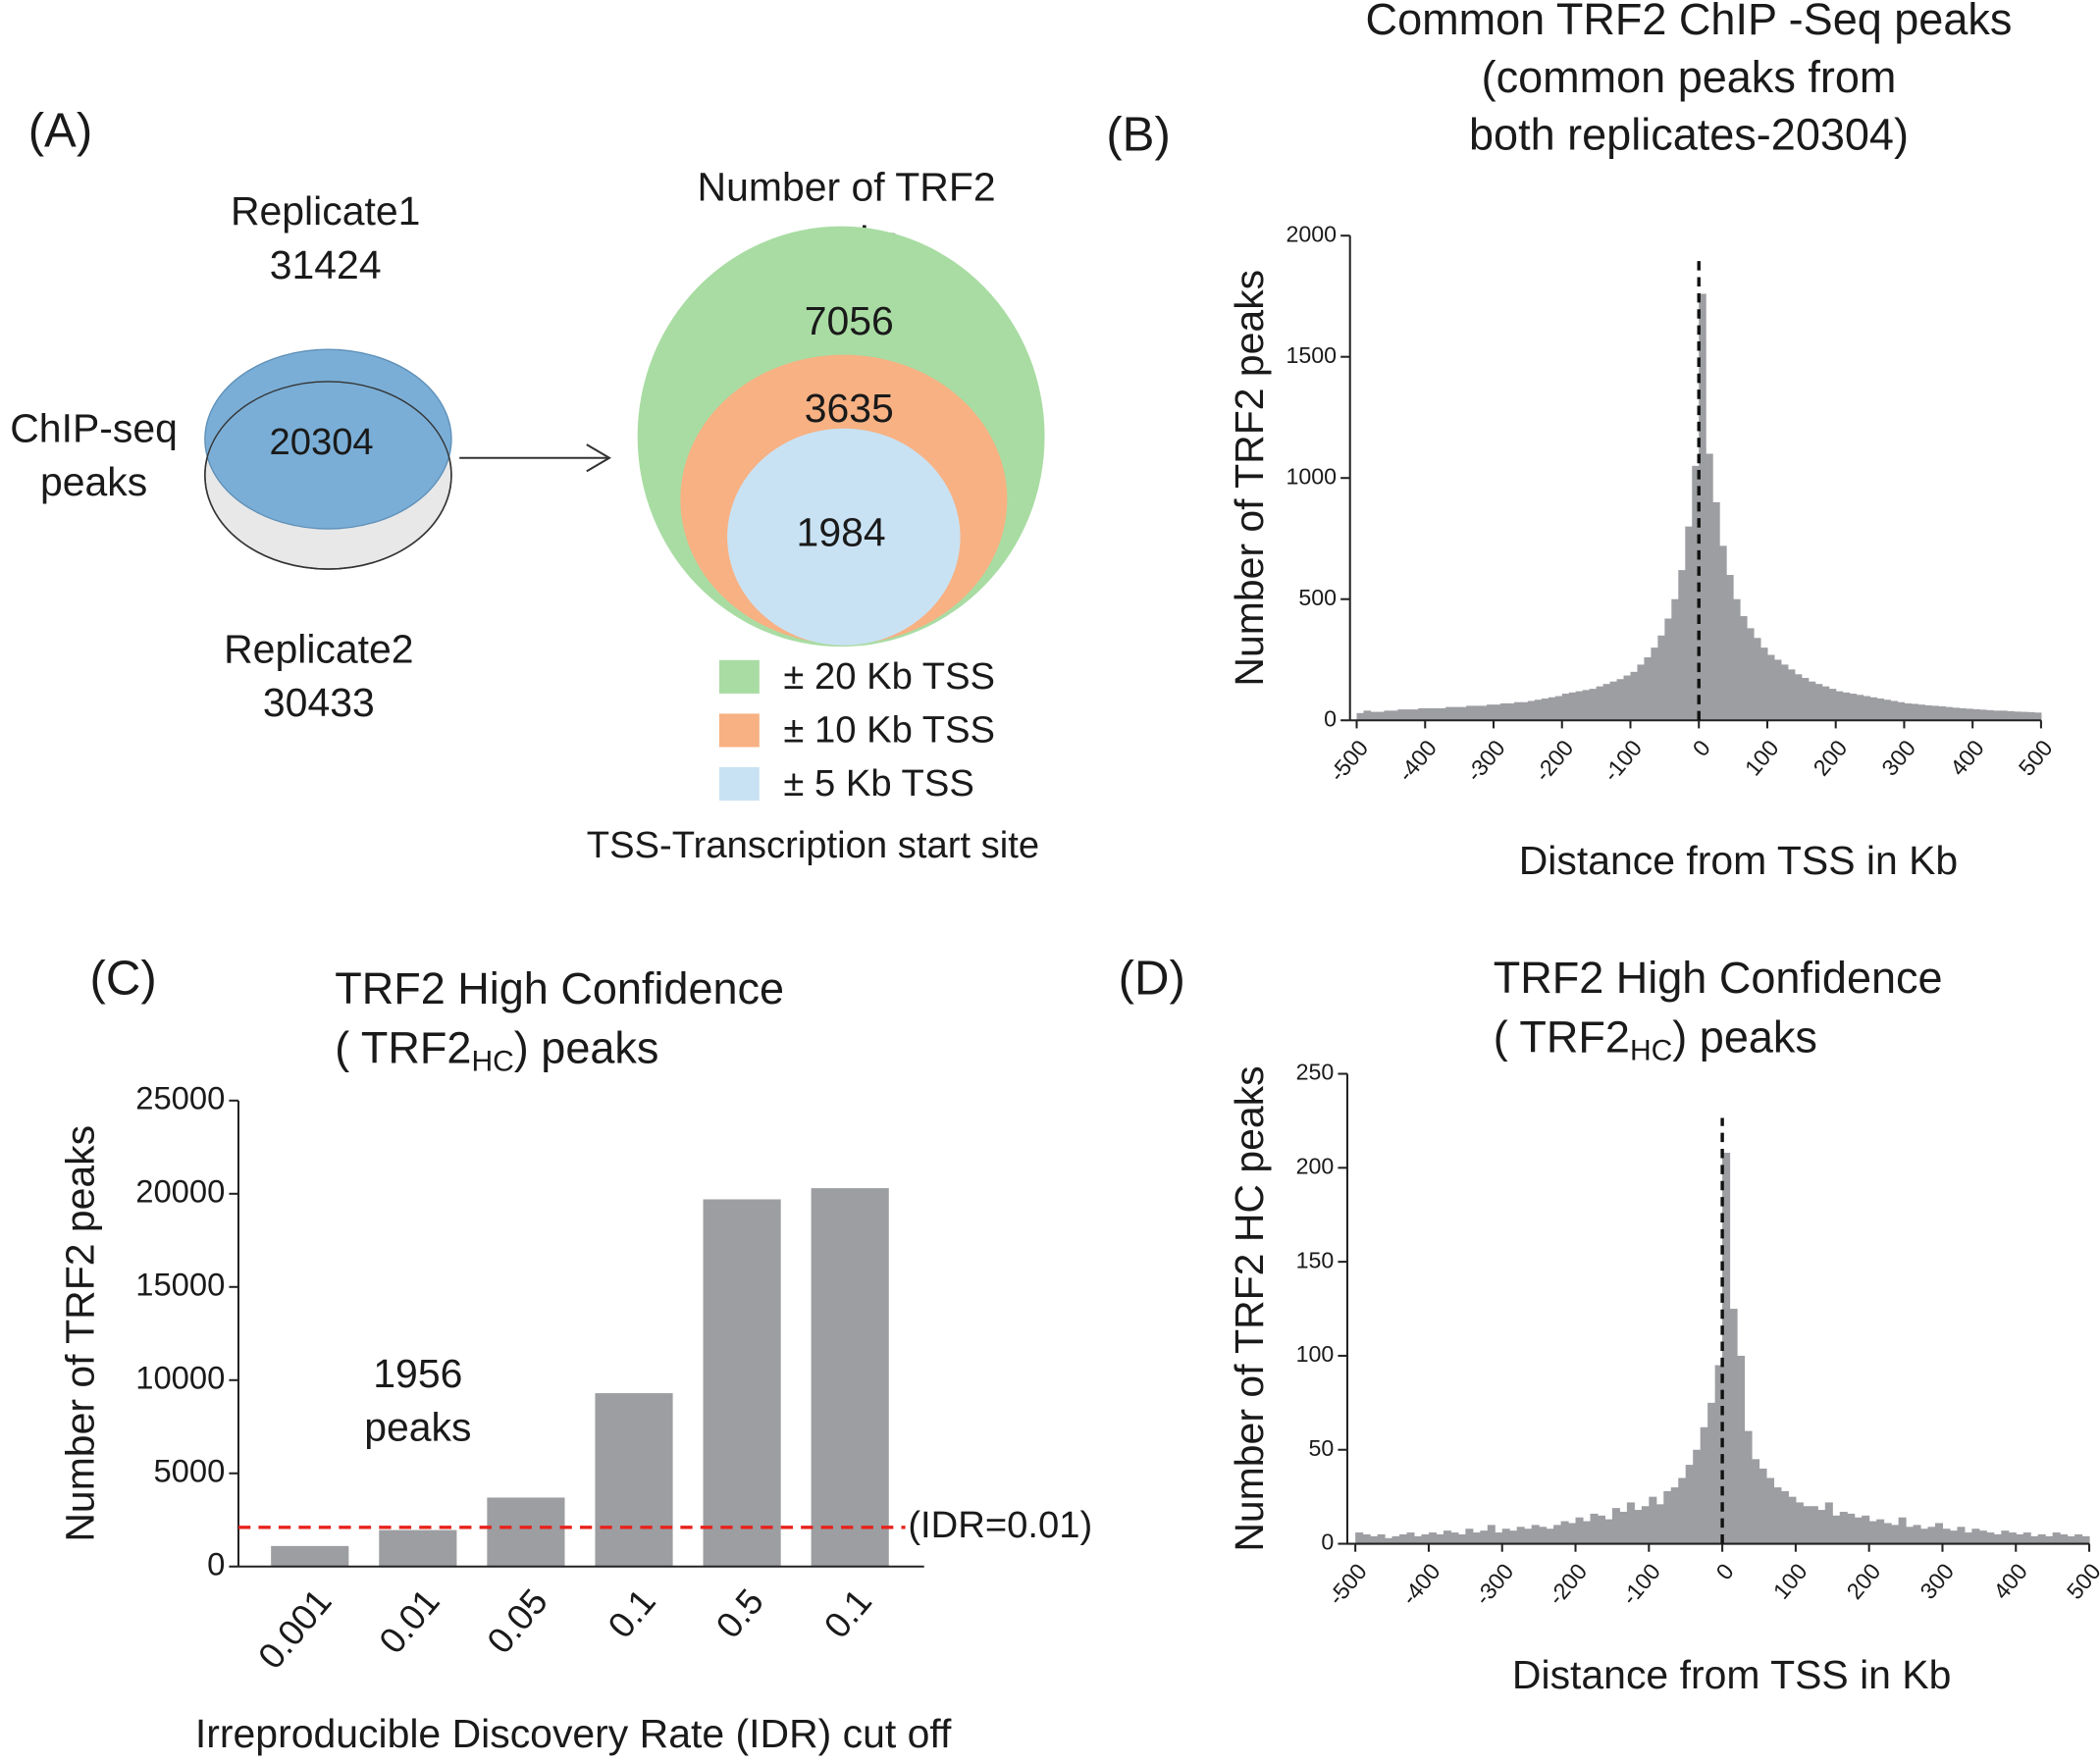 The width and height of the screenshot is (2100, 1762). Describe the element at coordinates (180, 1284) in the screenshot. I see `y-tick-label: 15000` at that location.